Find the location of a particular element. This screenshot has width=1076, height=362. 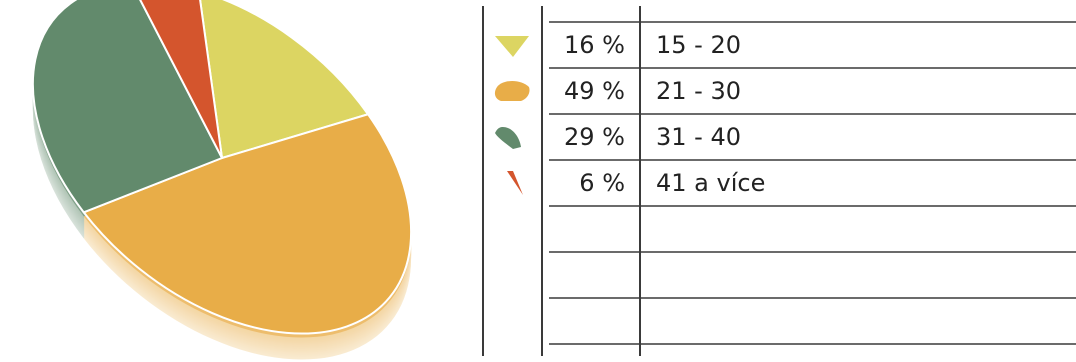

legend-category: 21 - 30 is located at coordinates (698, 91).